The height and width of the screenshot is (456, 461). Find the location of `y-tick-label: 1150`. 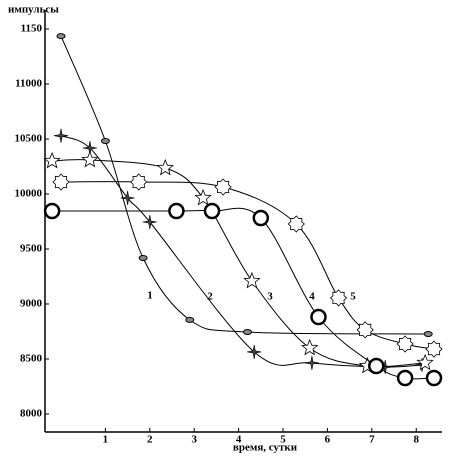

y-tick-label: 1150 is located at coordinates (32, 29).